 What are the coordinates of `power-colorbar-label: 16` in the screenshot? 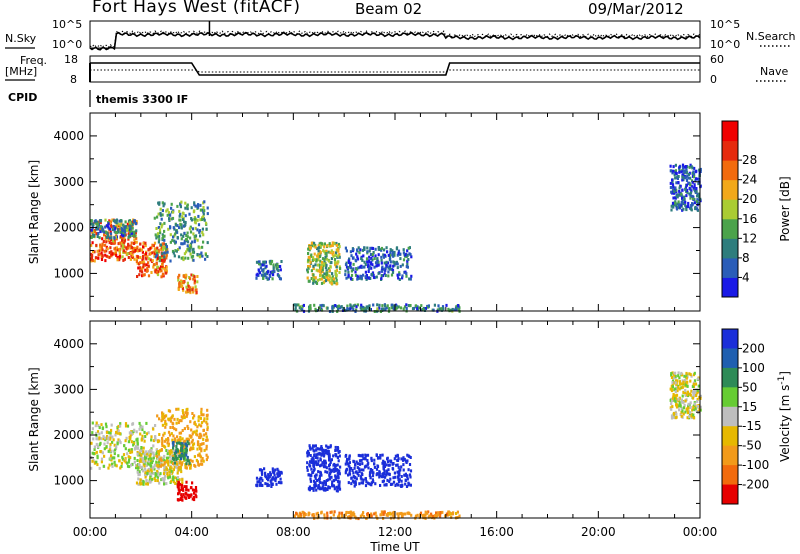 It's located at (749, 219).